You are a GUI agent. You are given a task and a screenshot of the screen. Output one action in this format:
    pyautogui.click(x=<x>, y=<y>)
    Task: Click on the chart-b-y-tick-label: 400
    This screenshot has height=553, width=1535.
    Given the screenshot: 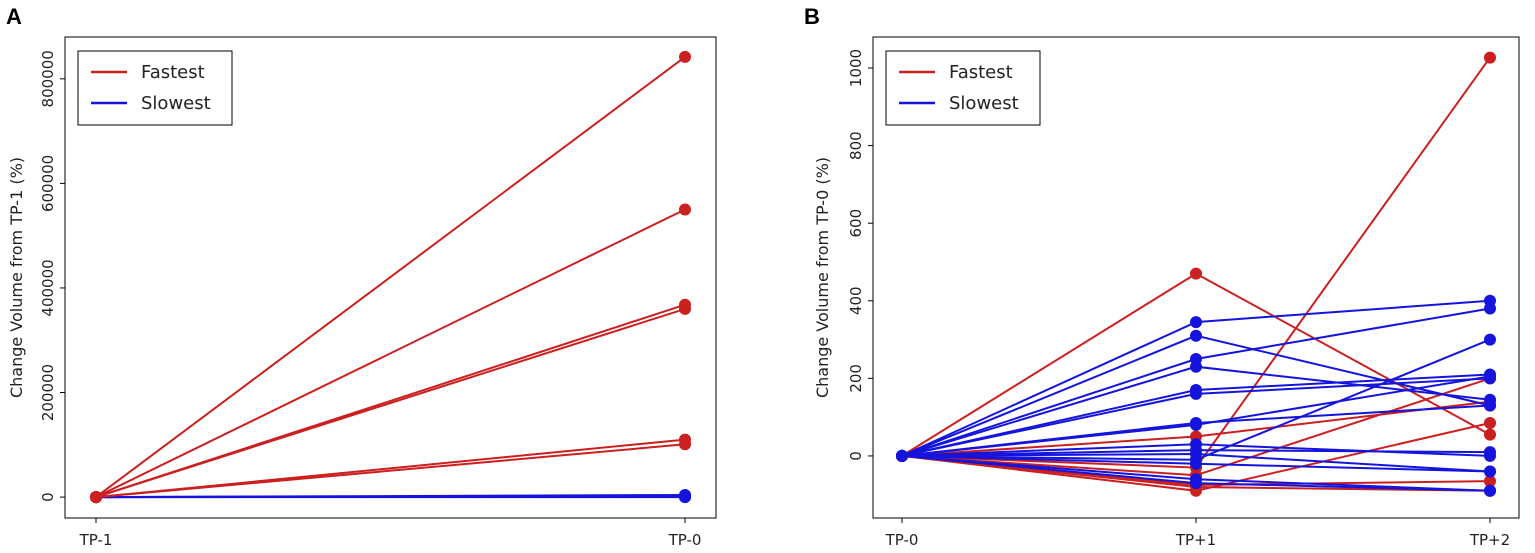 What is the action you would take?
    pyautogui.click(x=856, y=300)
    